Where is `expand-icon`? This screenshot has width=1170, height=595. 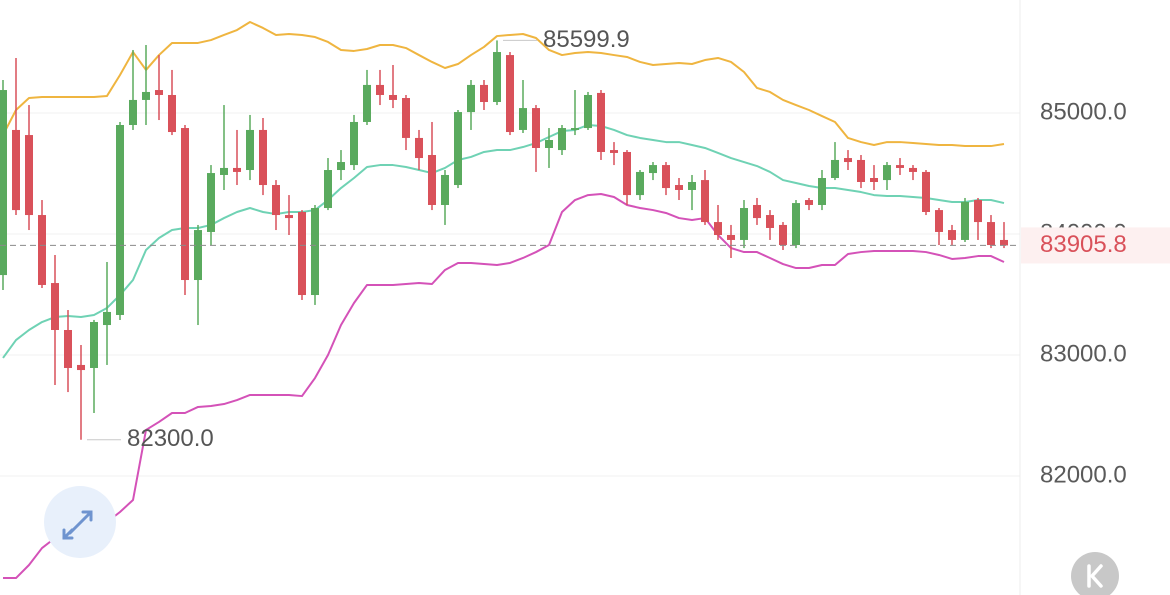 expand-icon is located at coordinates (77, 525).